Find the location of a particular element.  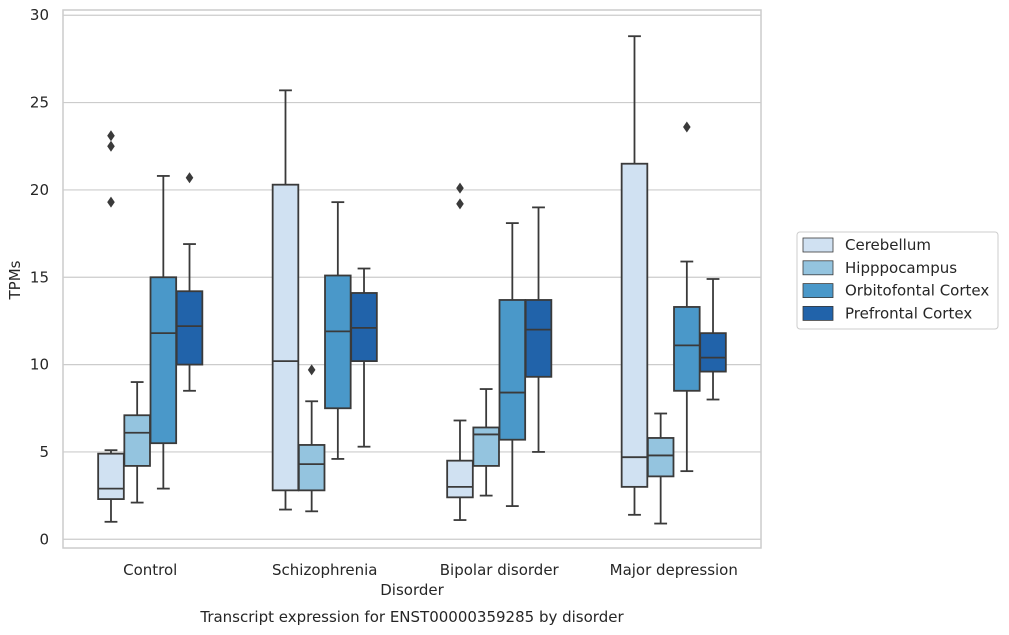

legend-label: Hipppocampus is located at coordinates (901, 268).